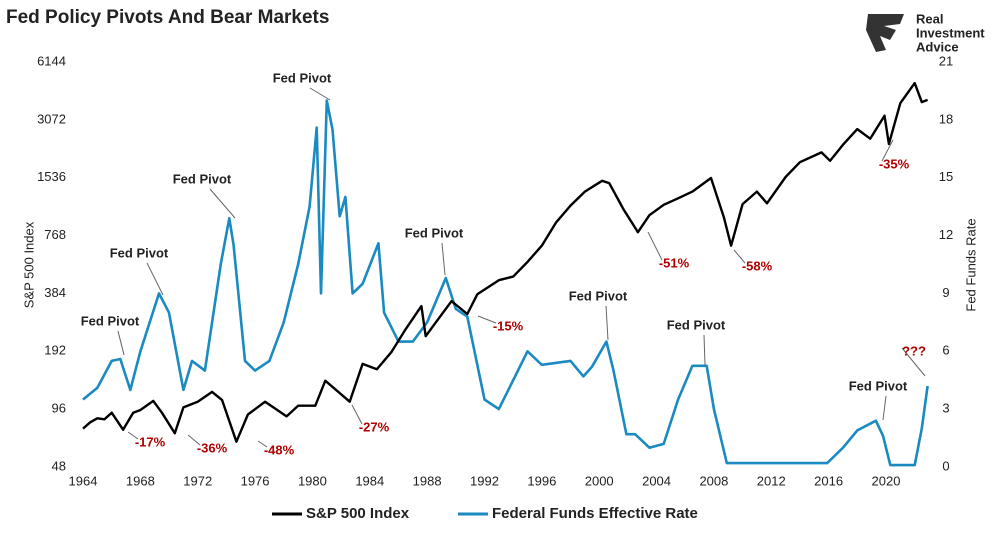 The image size is (994, 542). I want to click on y2-tick-label: 21, so click(946, 60).